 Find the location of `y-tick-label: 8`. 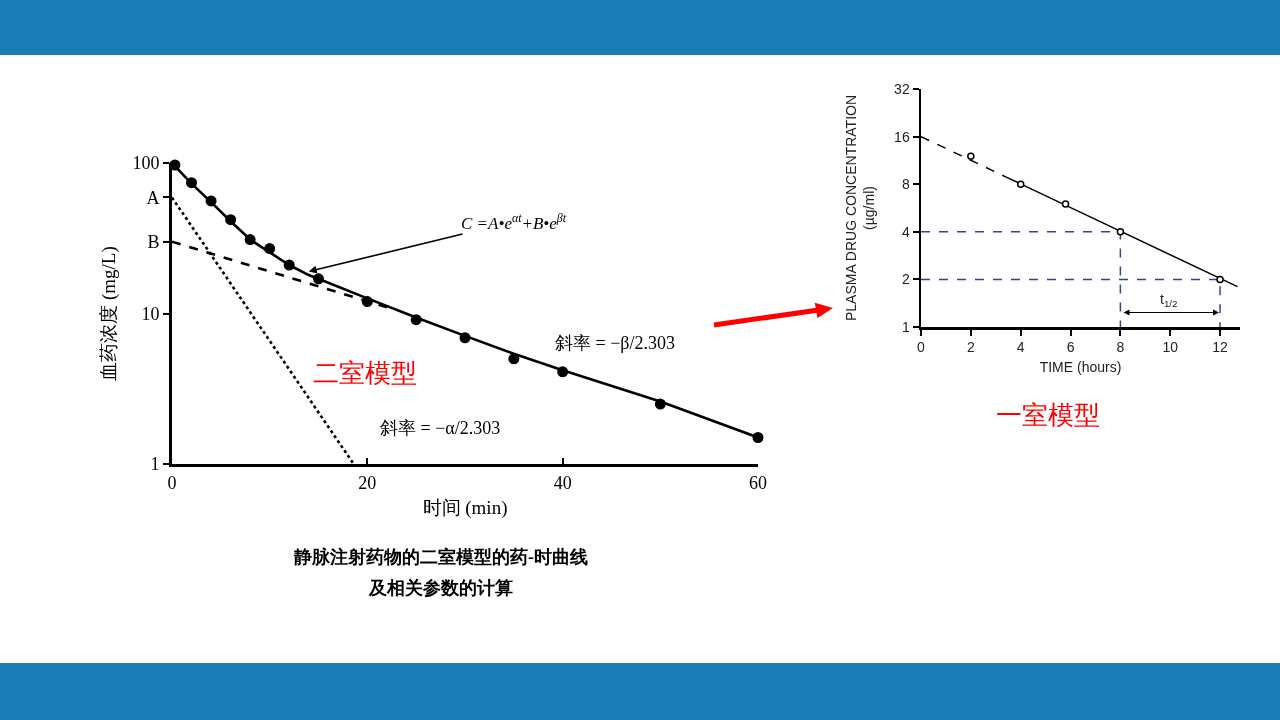

y-tick-label: 8 is located at coordinates (905, 184).